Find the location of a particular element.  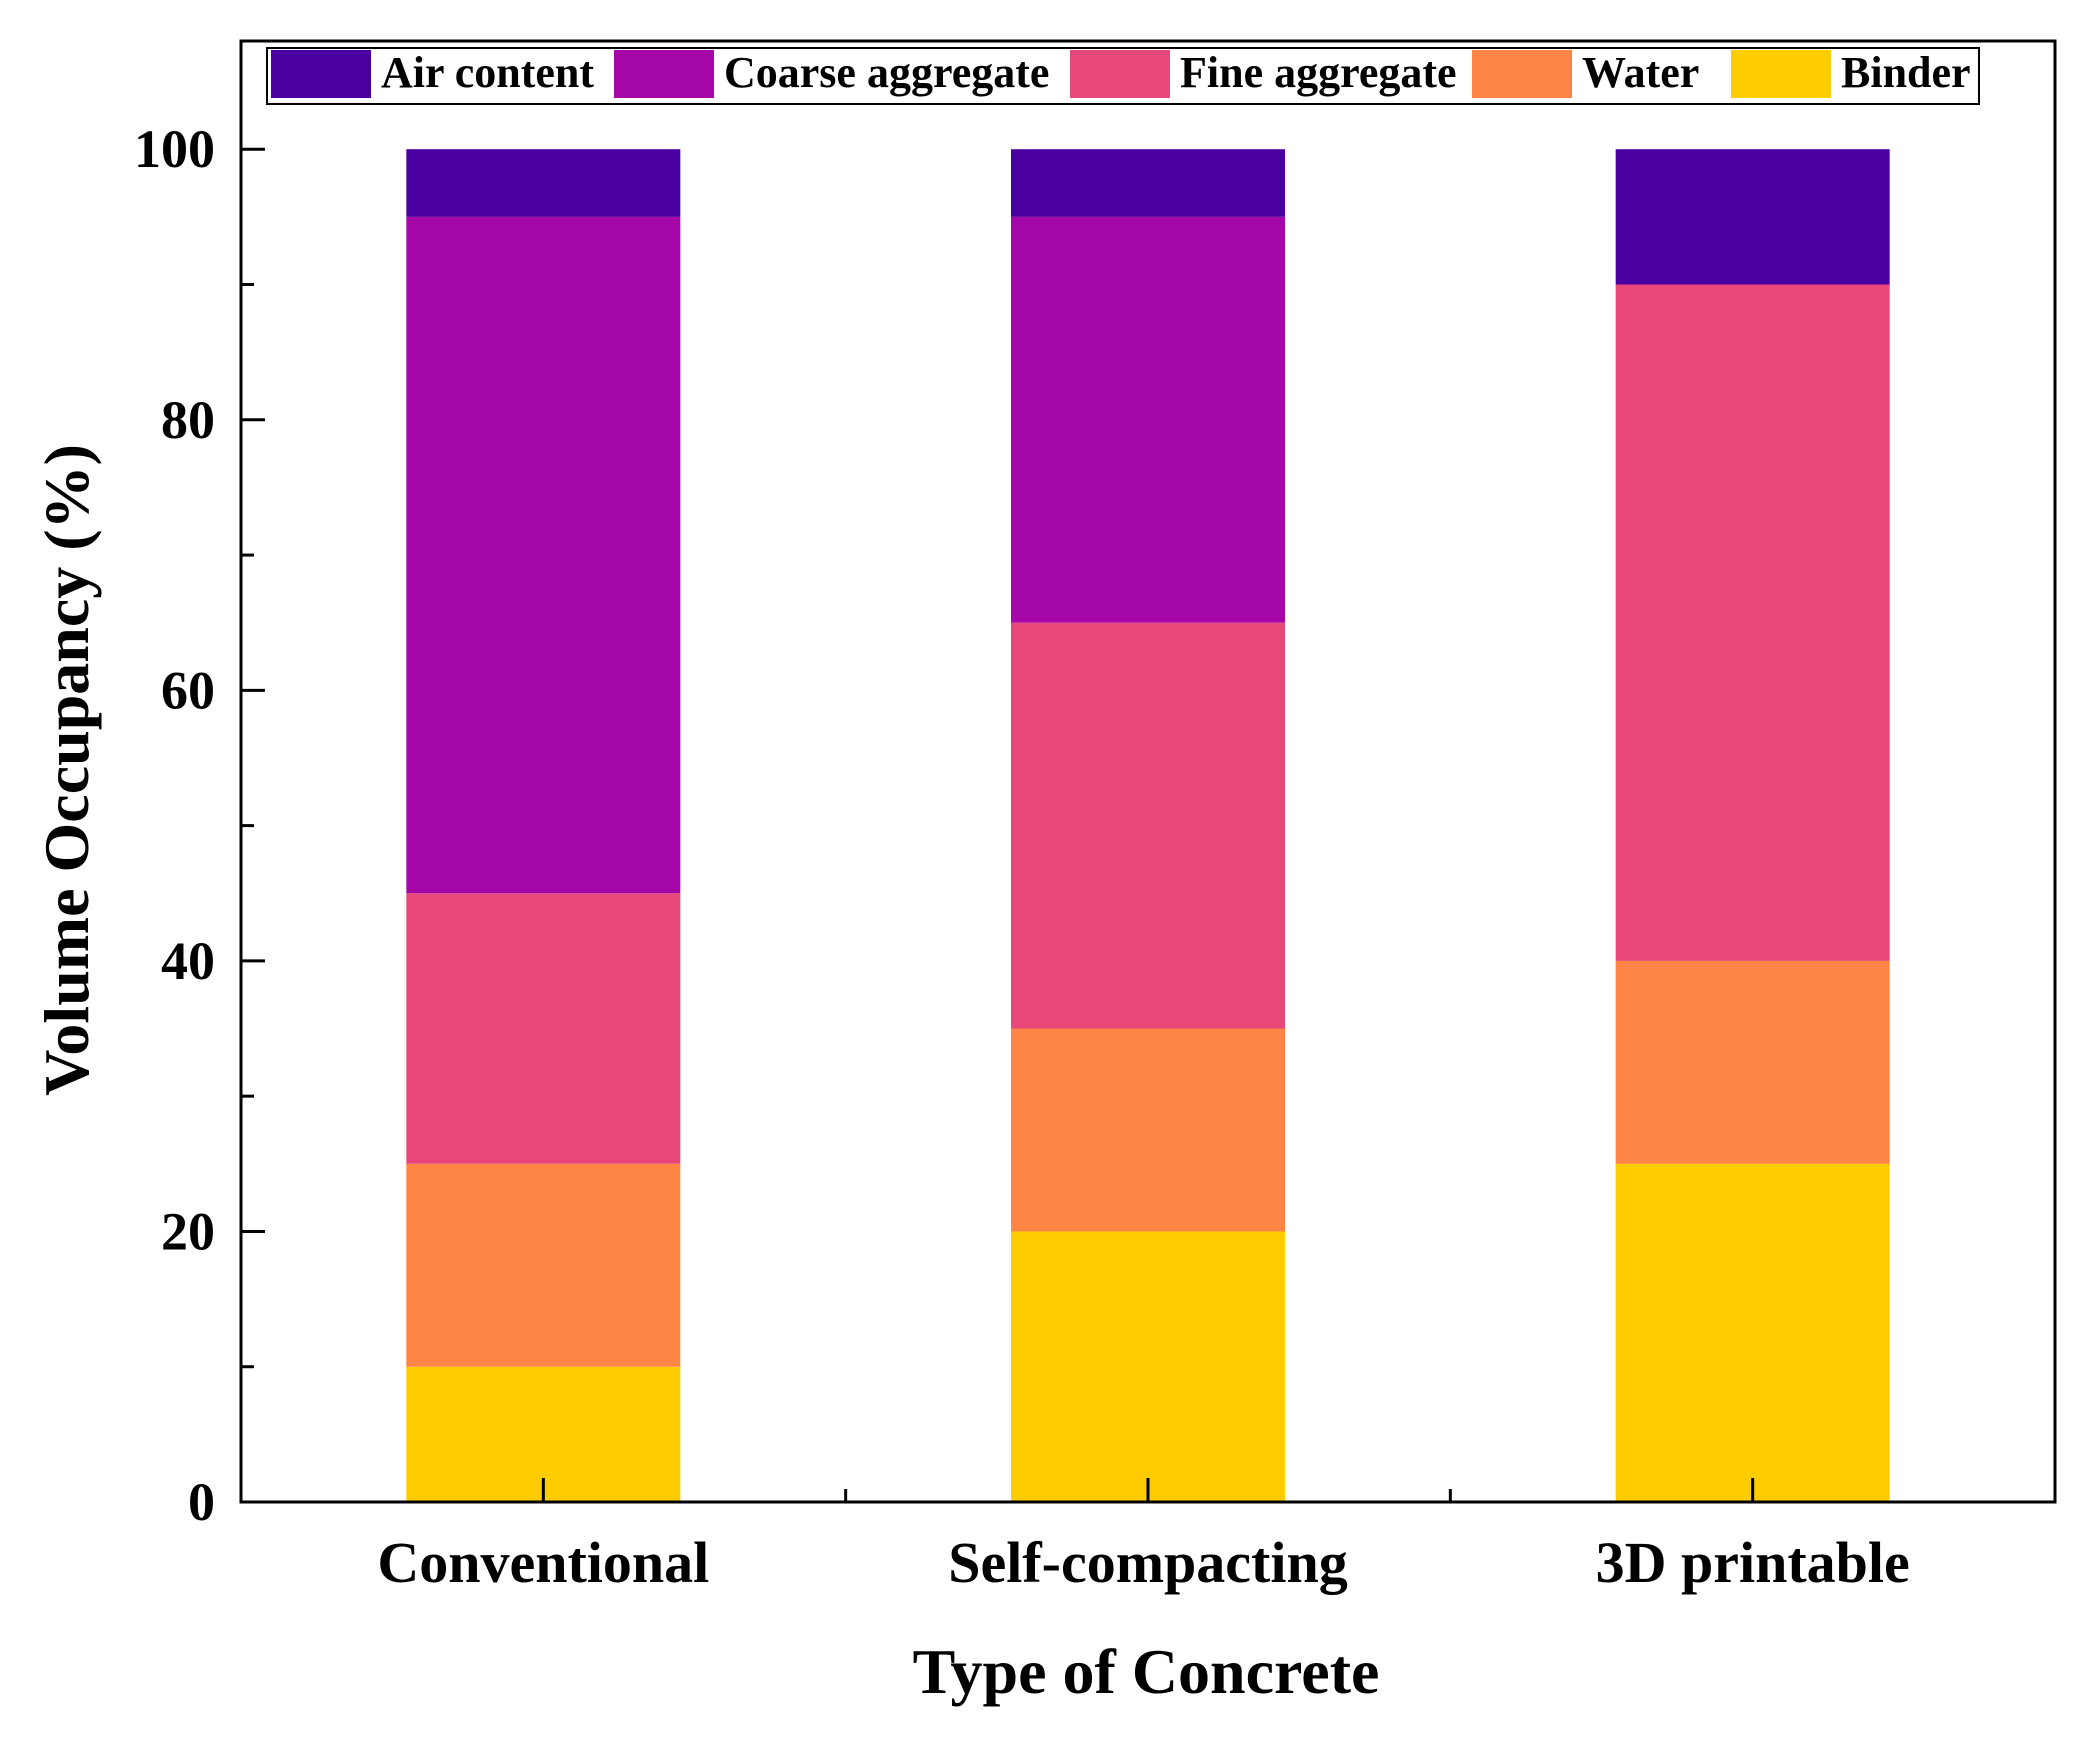

legend-label: Air content is located at coordinates (487, 72).